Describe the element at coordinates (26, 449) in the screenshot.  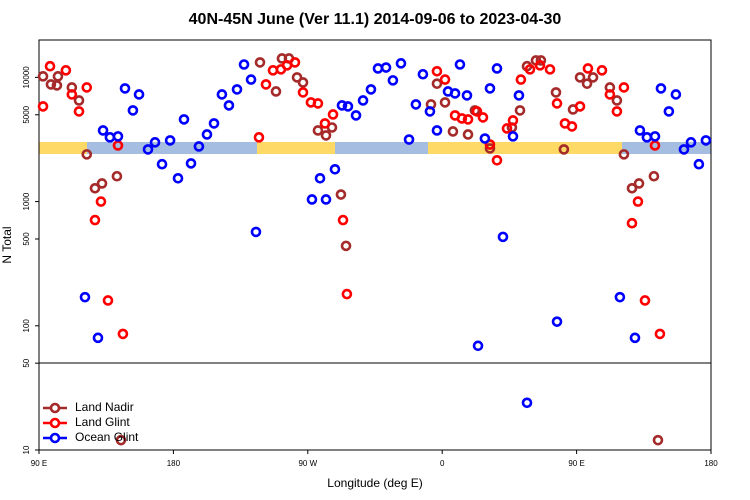
I see `y-tick-label: 10` at that location.